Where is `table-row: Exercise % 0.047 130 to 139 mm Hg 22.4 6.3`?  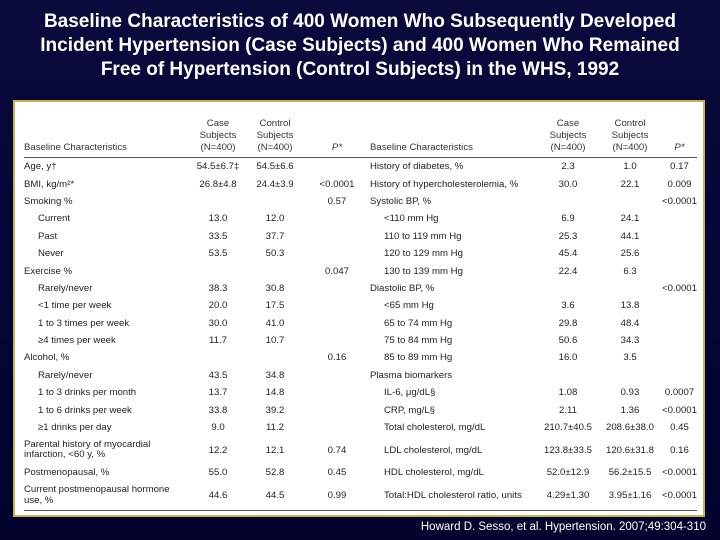
table-row: Exercise % 0.047 130 to 139 mm Hg 22.4 6.3 is located at coordinates (360, 270).